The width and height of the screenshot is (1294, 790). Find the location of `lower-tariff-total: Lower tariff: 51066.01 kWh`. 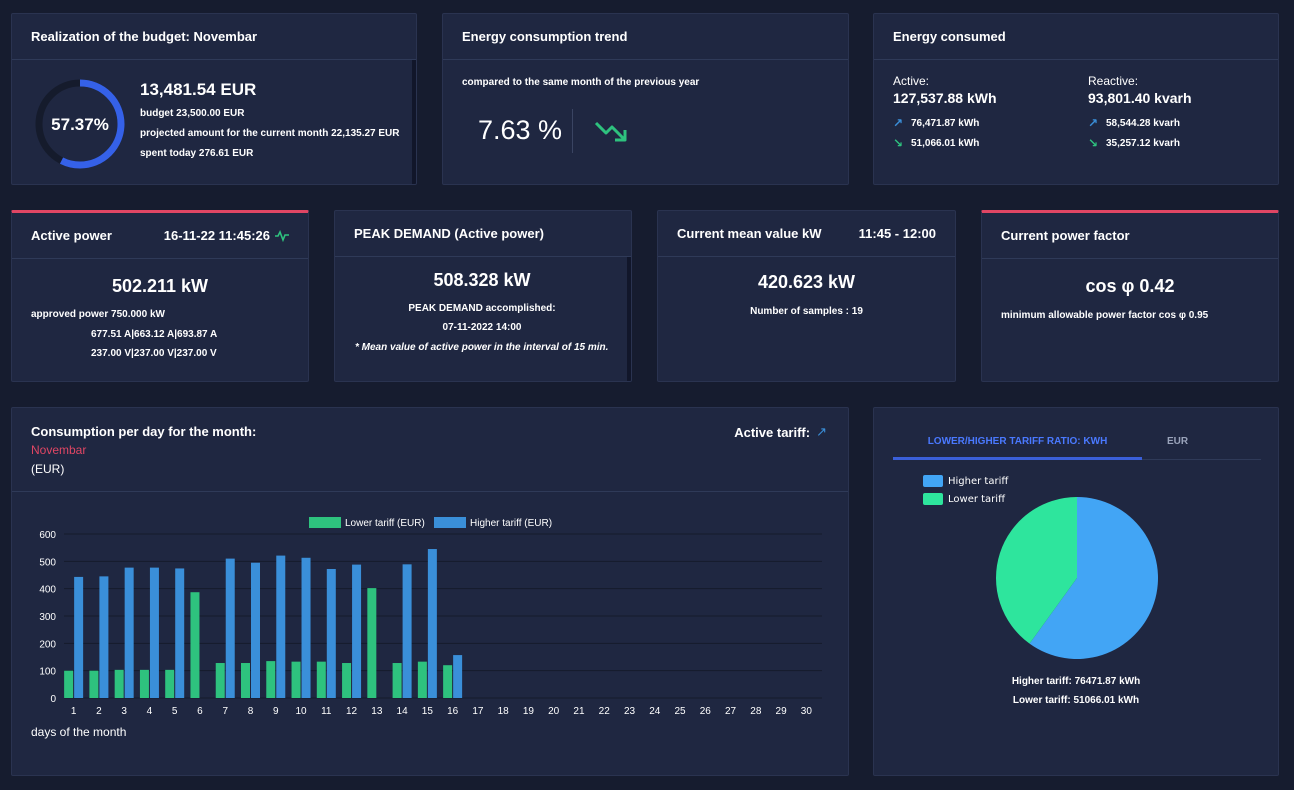

lower-tariff-total: Lower tariff: 51066.01 kWh is located at coordinates (1076, 700).